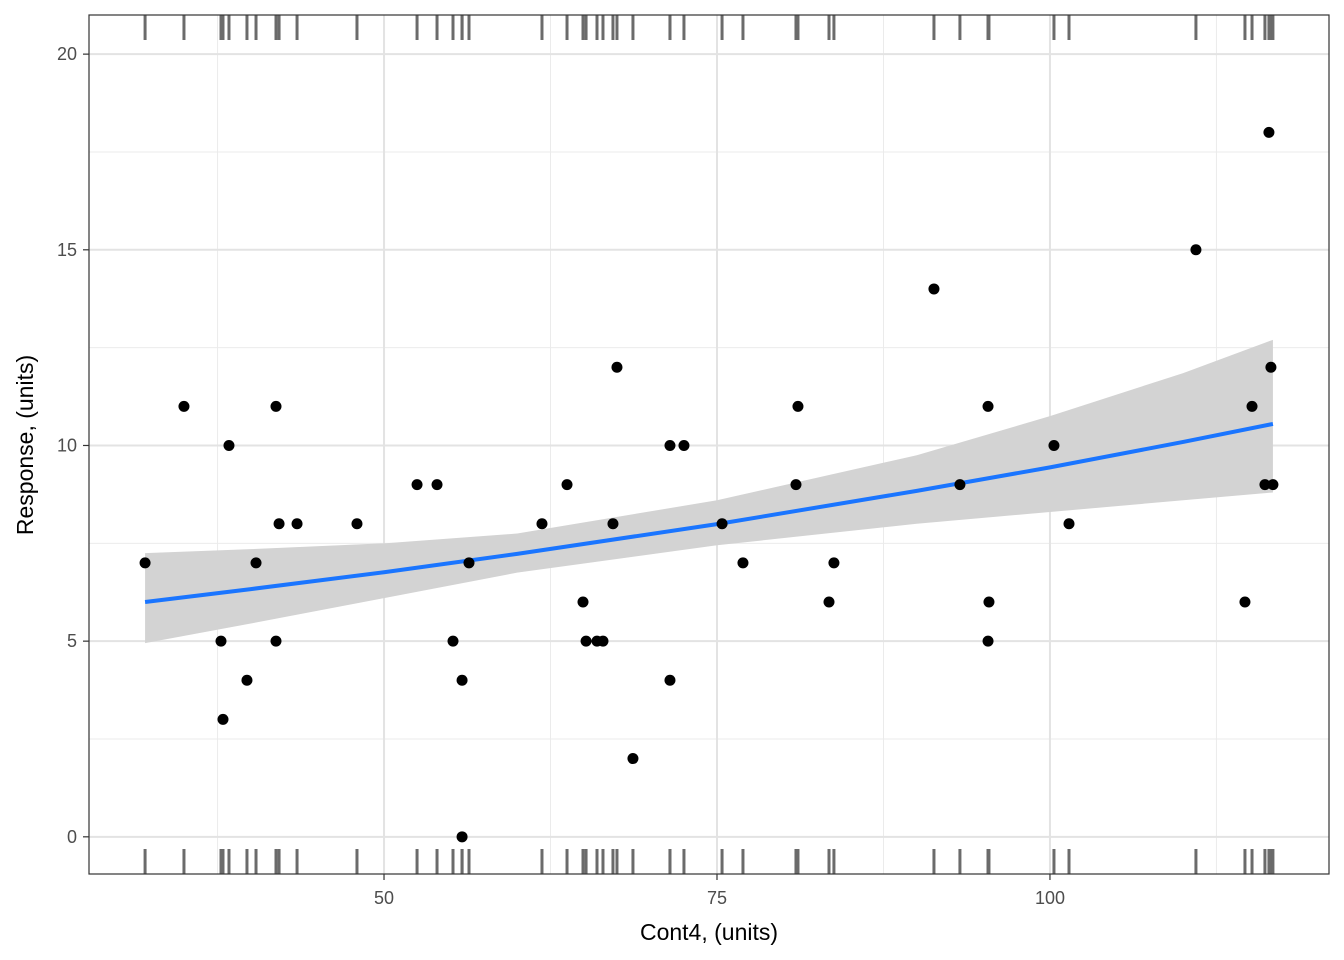 The height and width of the screenshot is (960, 1344). I want to click on x-tick-label: 75, so click(717, 898).